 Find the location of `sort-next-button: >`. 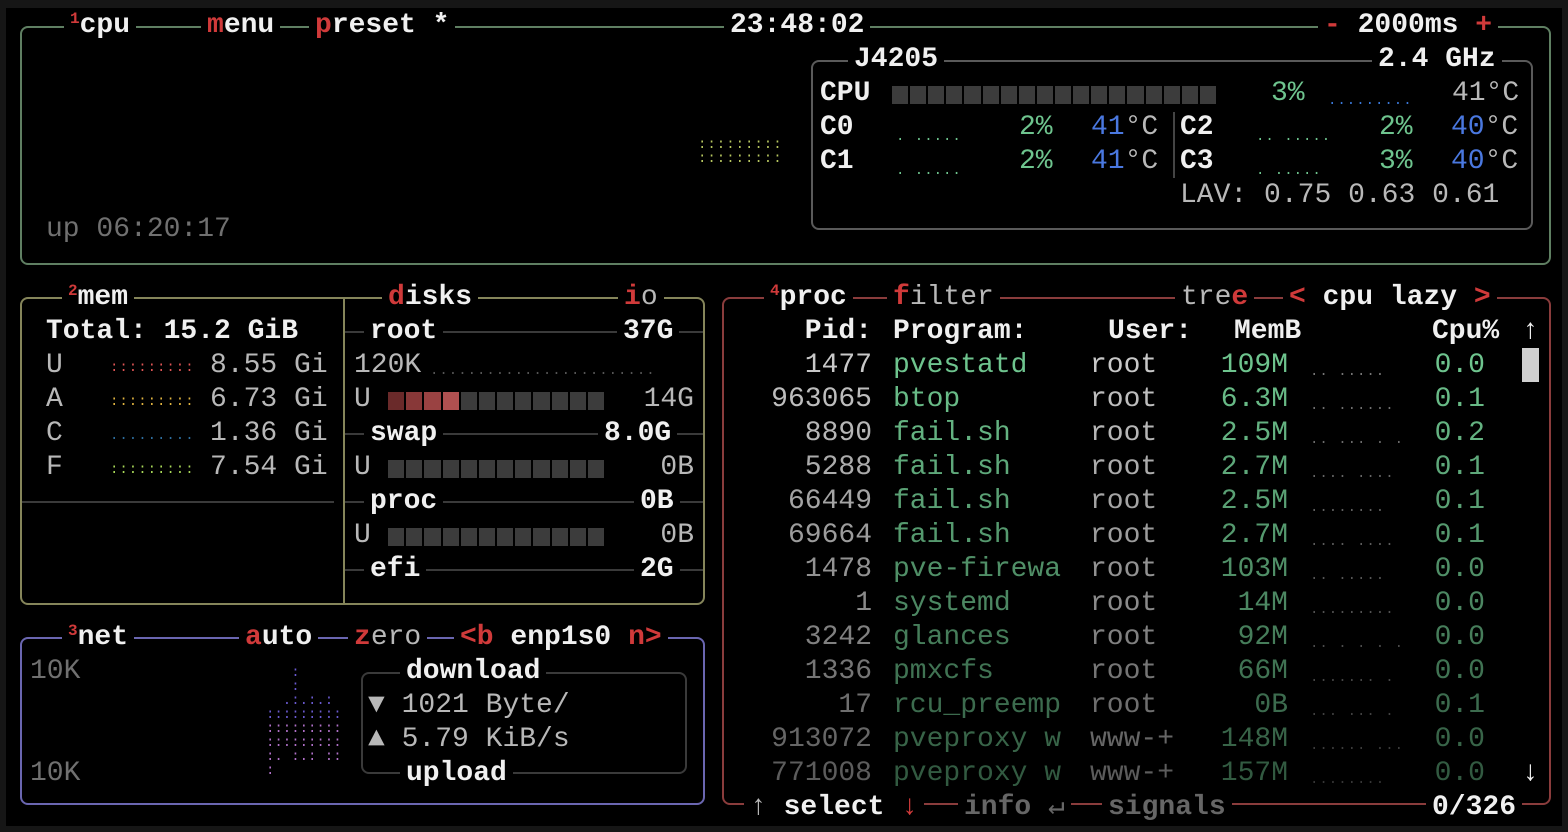

sort-next-button: > is located at coordinates (1482, 297).